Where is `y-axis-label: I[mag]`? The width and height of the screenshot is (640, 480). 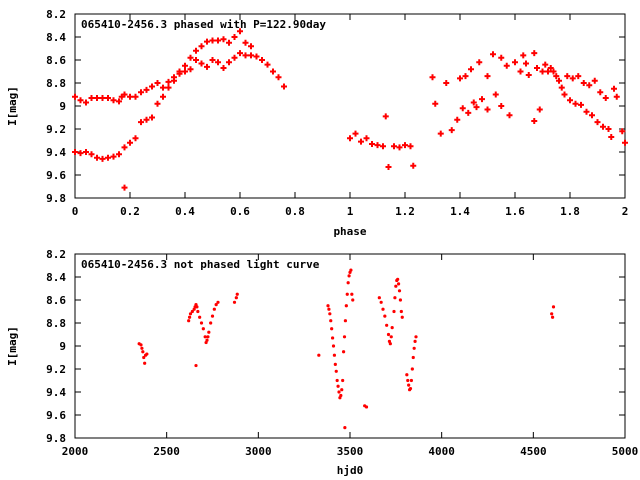
y-axis-label: I[mag] is located at coordinates (12, 106).